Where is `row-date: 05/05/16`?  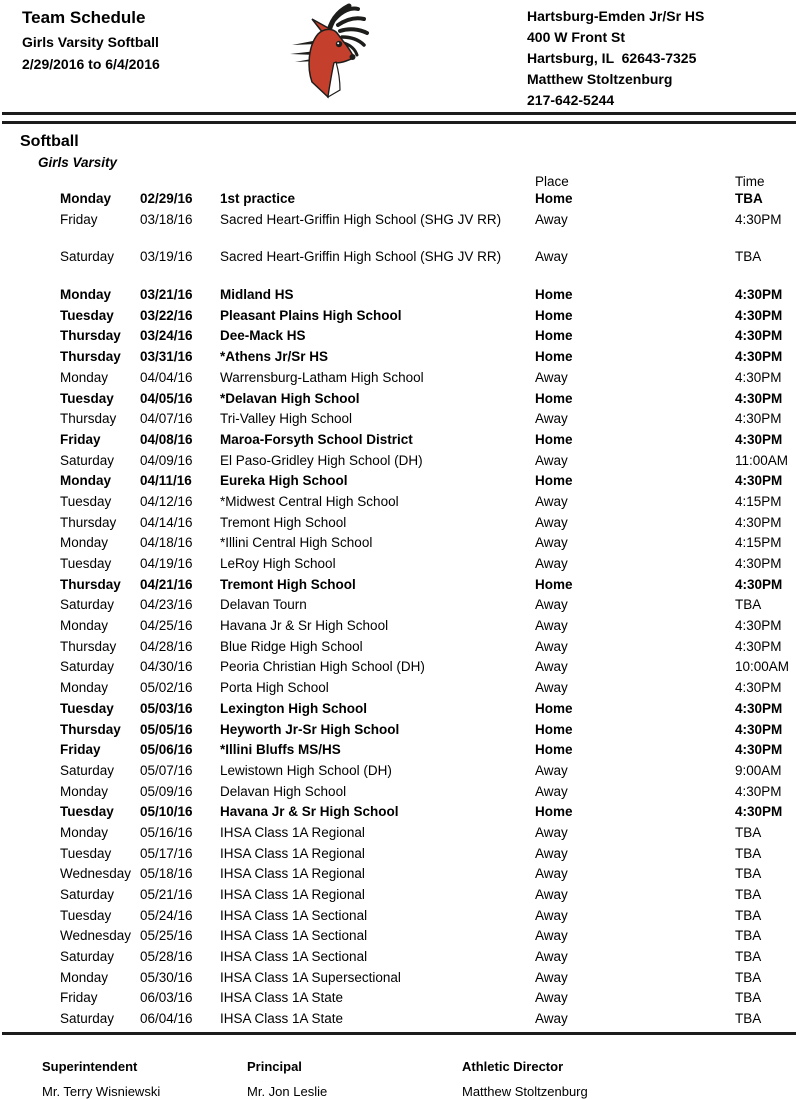
row-date: 05/05/16 is located at coordinates (166, 729).